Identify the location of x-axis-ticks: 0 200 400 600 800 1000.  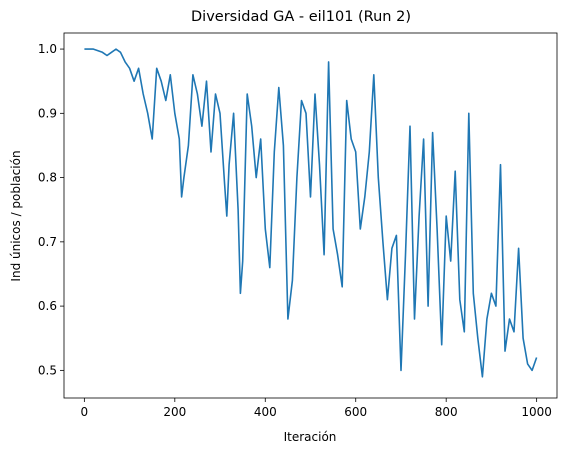
(316, 408).